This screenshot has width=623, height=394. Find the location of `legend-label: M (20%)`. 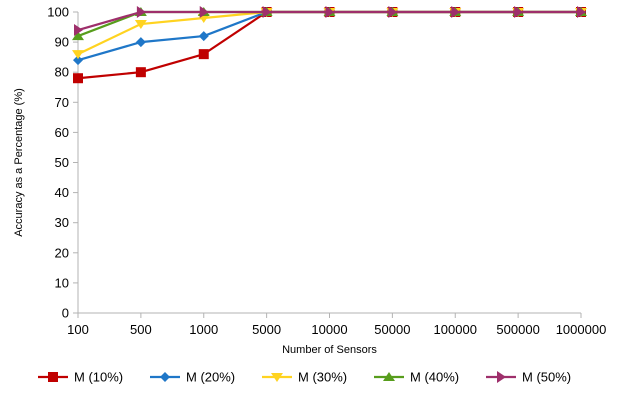

legend-label: M (20%) is located at coordinates (210, 377).